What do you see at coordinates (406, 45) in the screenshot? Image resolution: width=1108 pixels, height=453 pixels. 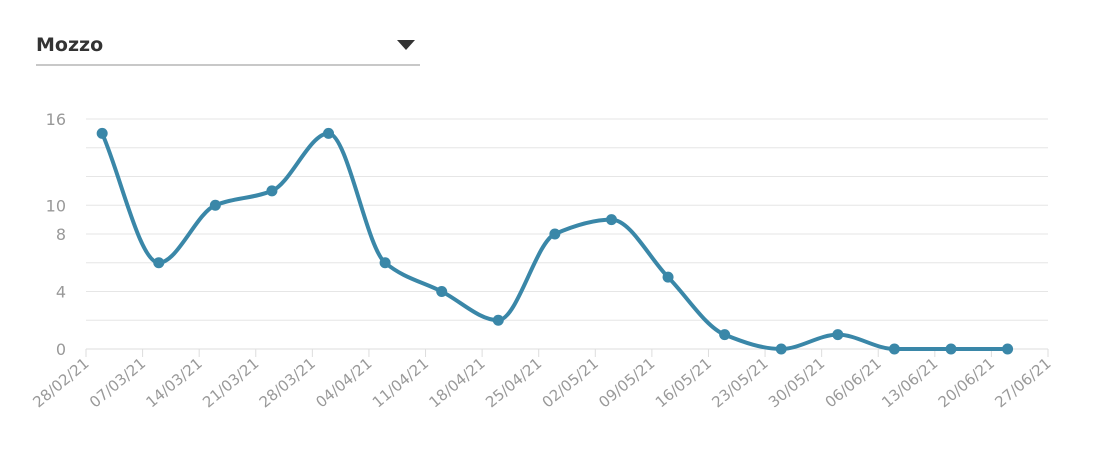 I see `caret-down-icon` at bounding box center [406, 45].